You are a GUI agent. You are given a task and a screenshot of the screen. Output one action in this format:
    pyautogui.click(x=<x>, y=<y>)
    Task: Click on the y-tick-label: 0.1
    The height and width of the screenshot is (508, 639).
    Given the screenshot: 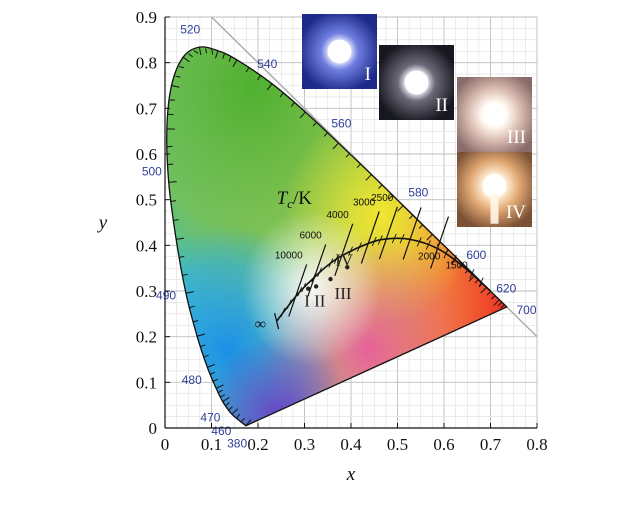 What is the action you would take?
    pyautogui.click(x=146, y=382)
    